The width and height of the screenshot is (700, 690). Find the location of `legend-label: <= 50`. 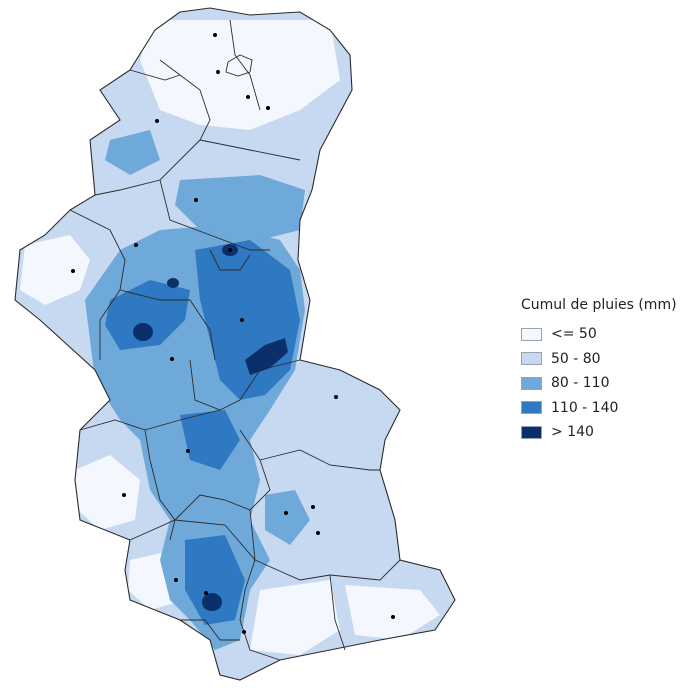

legend-label: <= 50 is located at coordinates (574, 334).